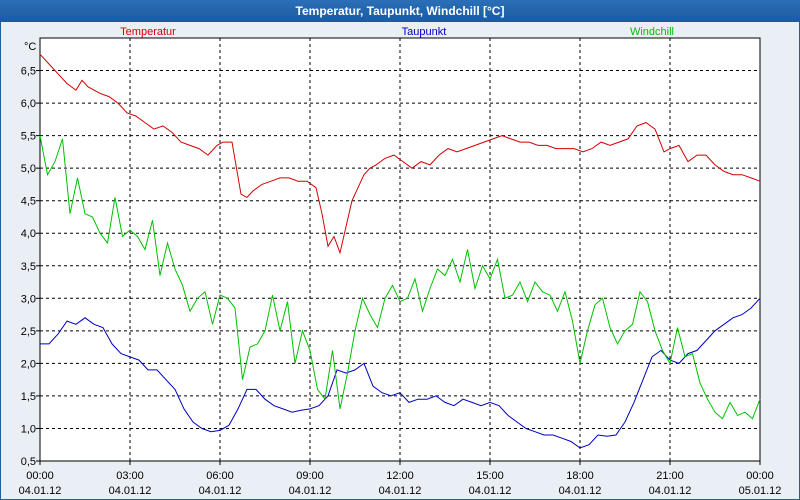  Describe the element at coordinates (28, 169) in the screenshot. I see `y-tick-label: 5,0` at that location.